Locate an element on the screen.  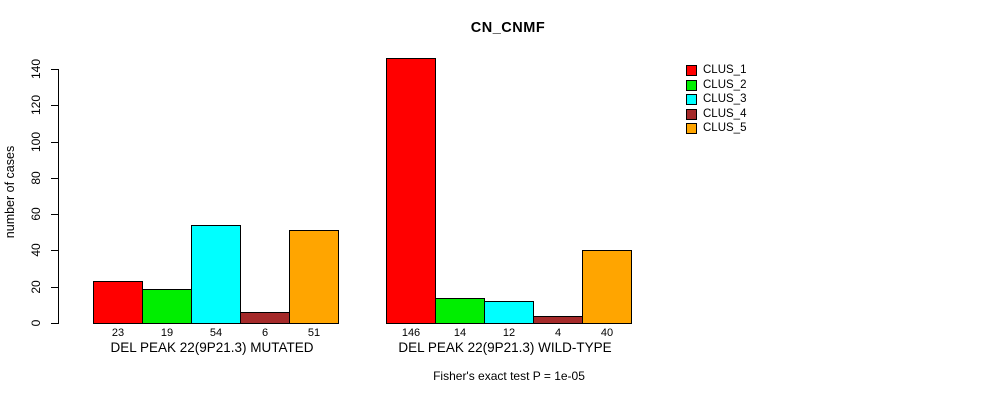
legend-item: CLUS_5 is located at coordinates (716, 128).